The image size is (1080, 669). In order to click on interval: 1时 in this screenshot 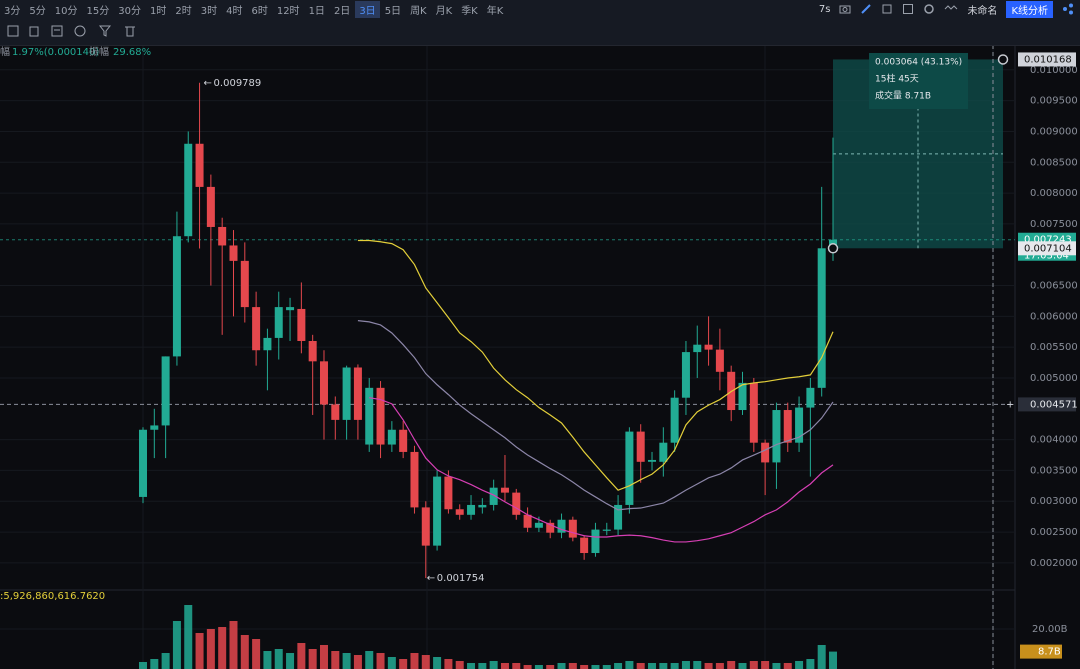, I will do `click(158, 11)`.